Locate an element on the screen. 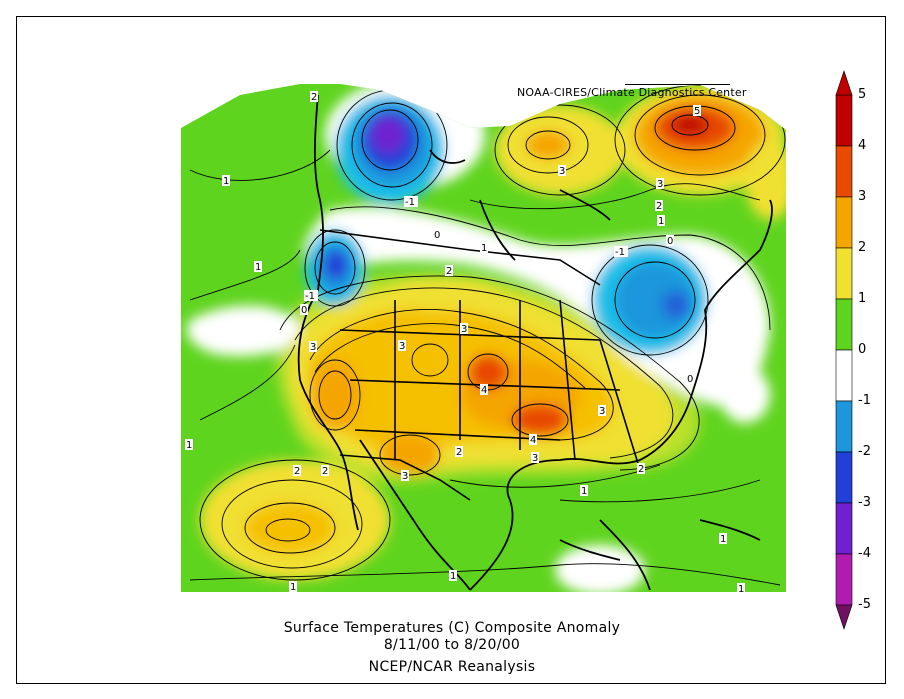 This screenshot has width=904, height=699. anomaly-region-neg2-ne is located at coordinates (655, 300).